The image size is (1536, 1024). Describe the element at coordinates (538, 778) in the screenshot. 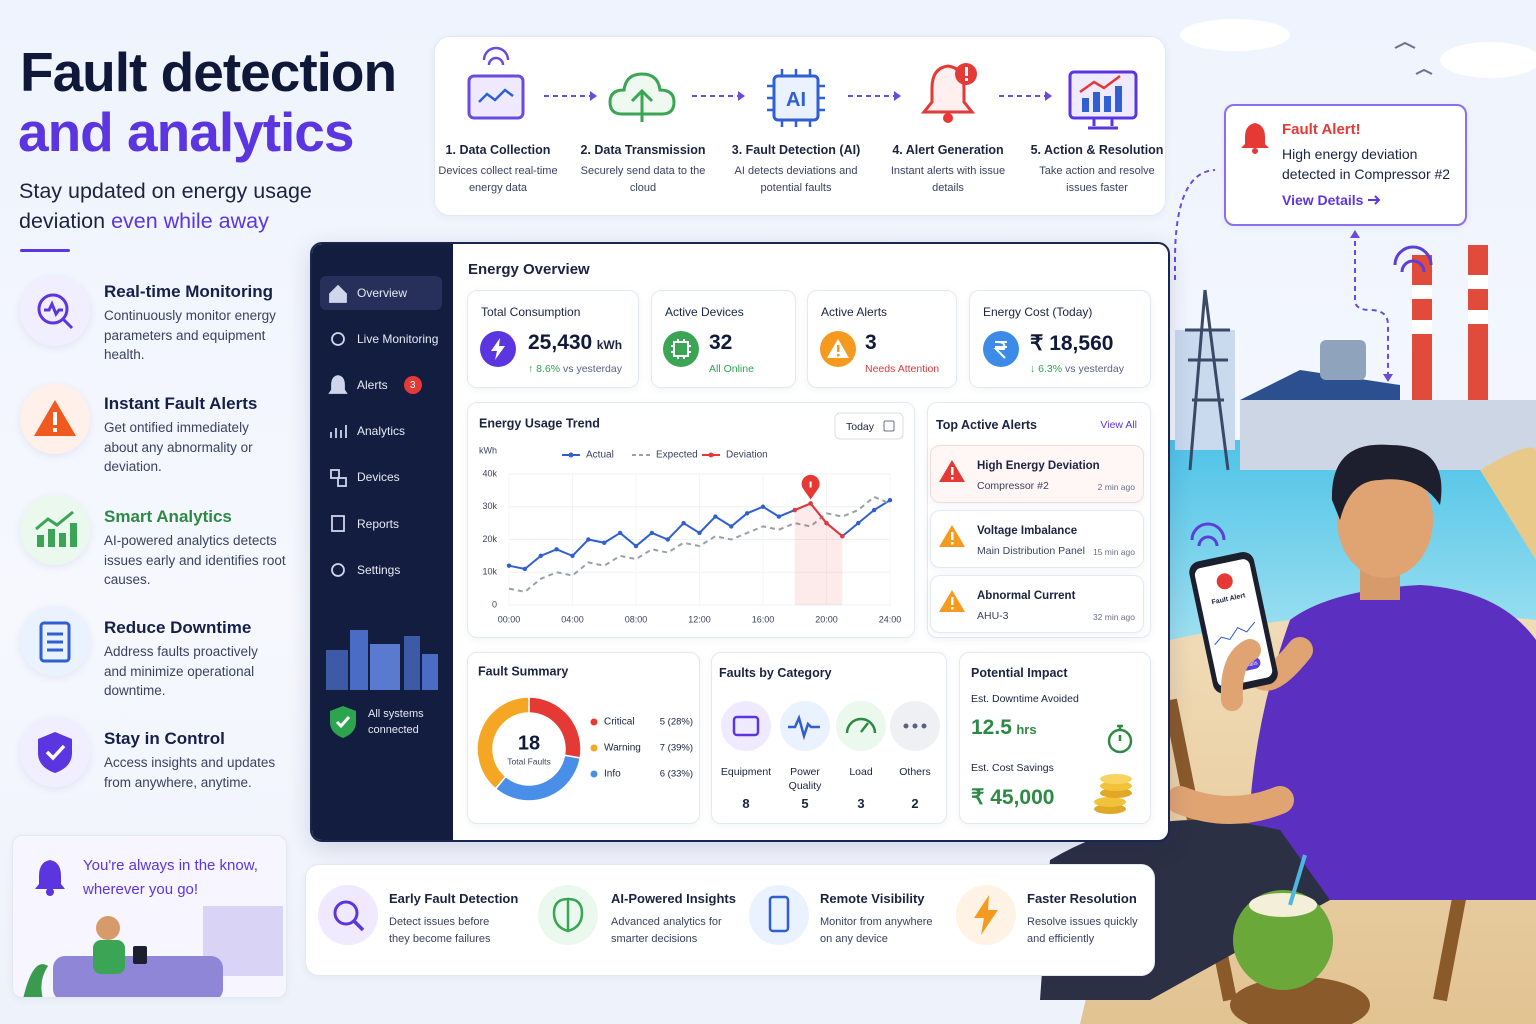

I see `donut-segment` at that location.